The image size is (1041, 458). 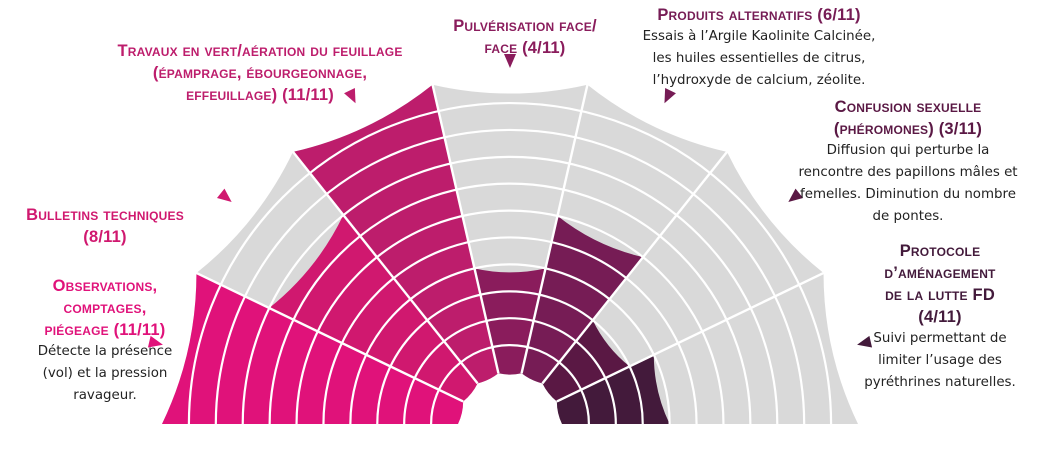 I want to click on label-pulverisation-title-1: Pulvérisation face/, so click(x=525, y=26).